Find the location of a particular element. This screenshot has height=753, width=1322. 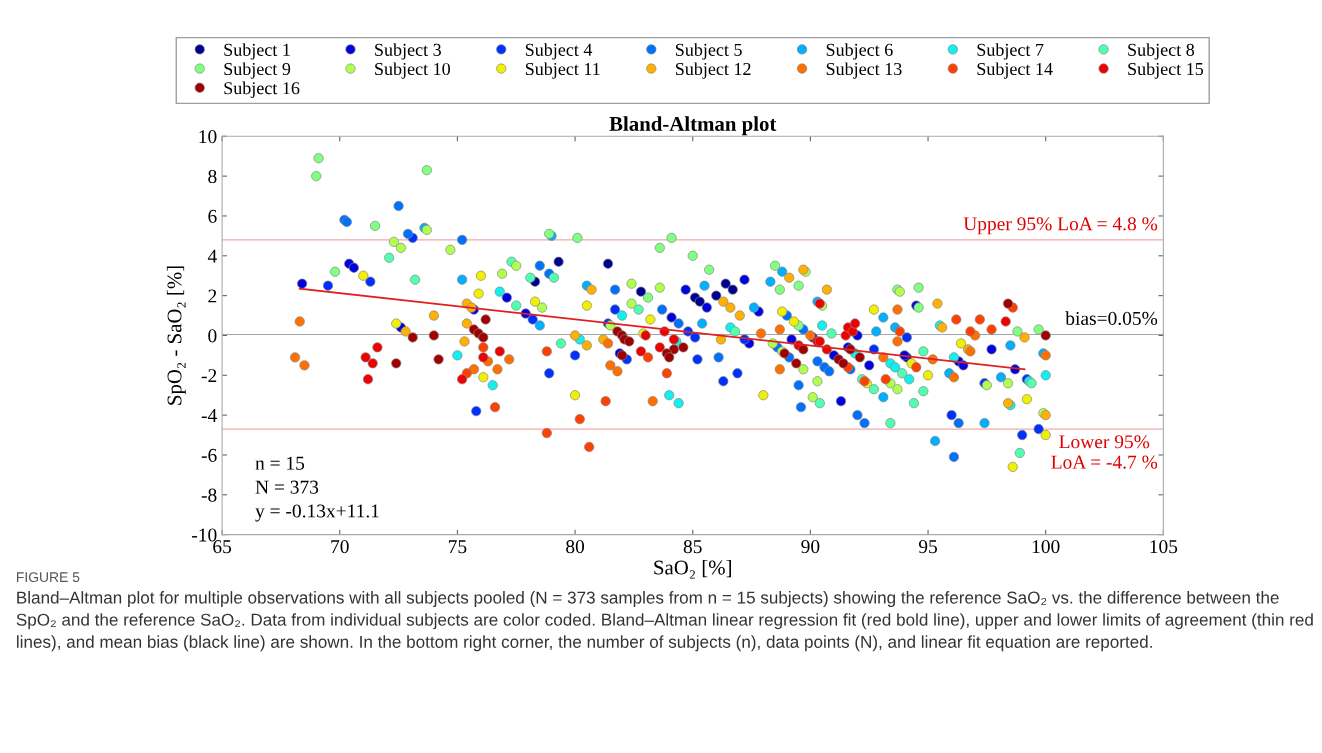

legend-label: Subject 10 is located at coordinates (412, 70).